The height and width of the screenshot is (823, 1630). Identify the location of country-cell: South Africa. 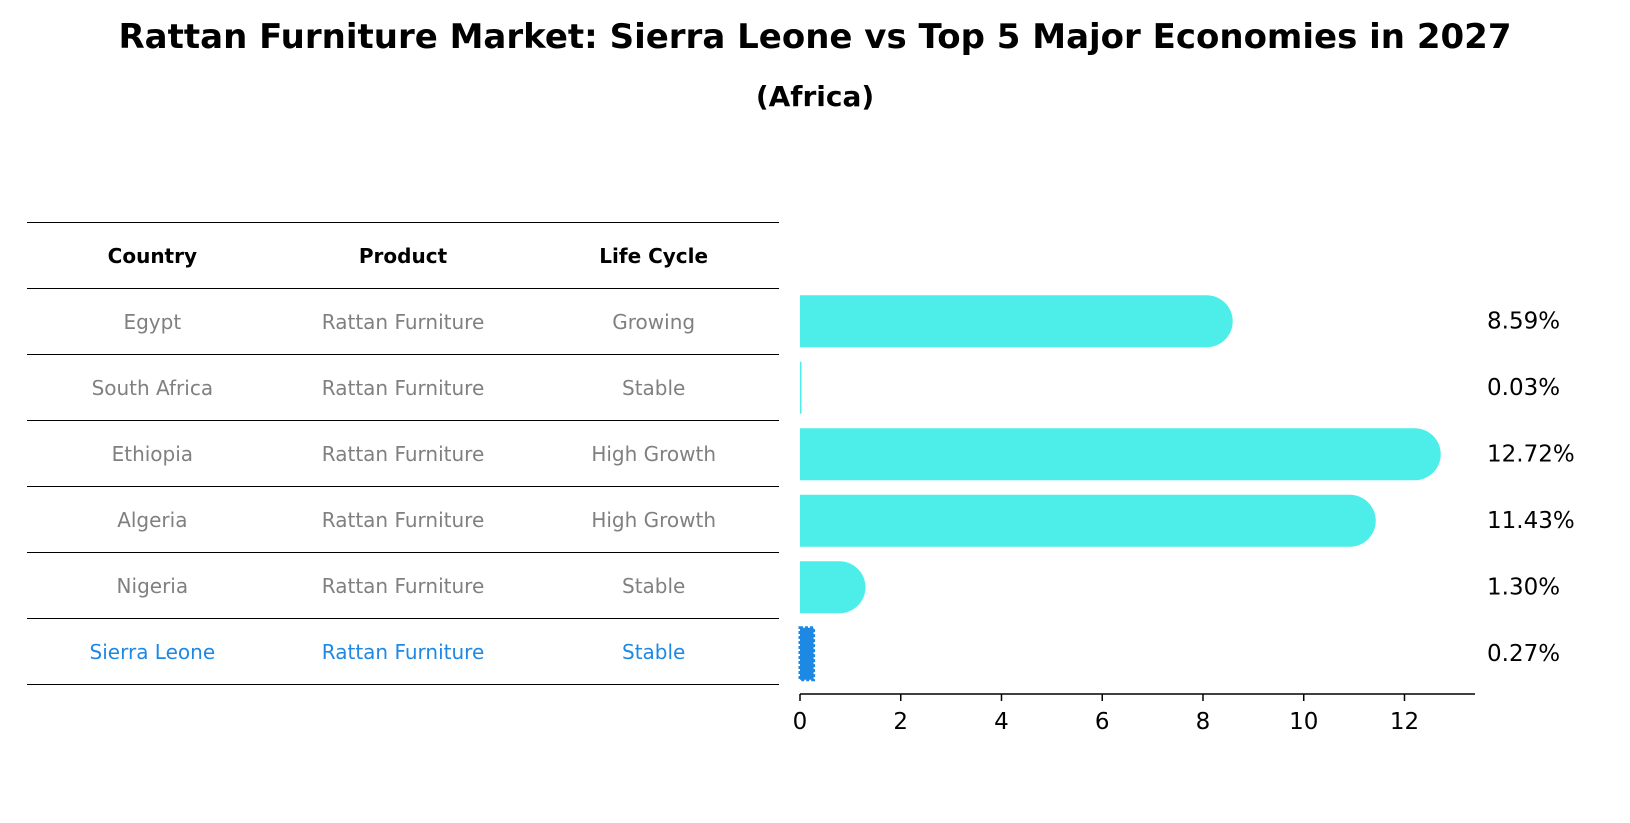
(152, 387).